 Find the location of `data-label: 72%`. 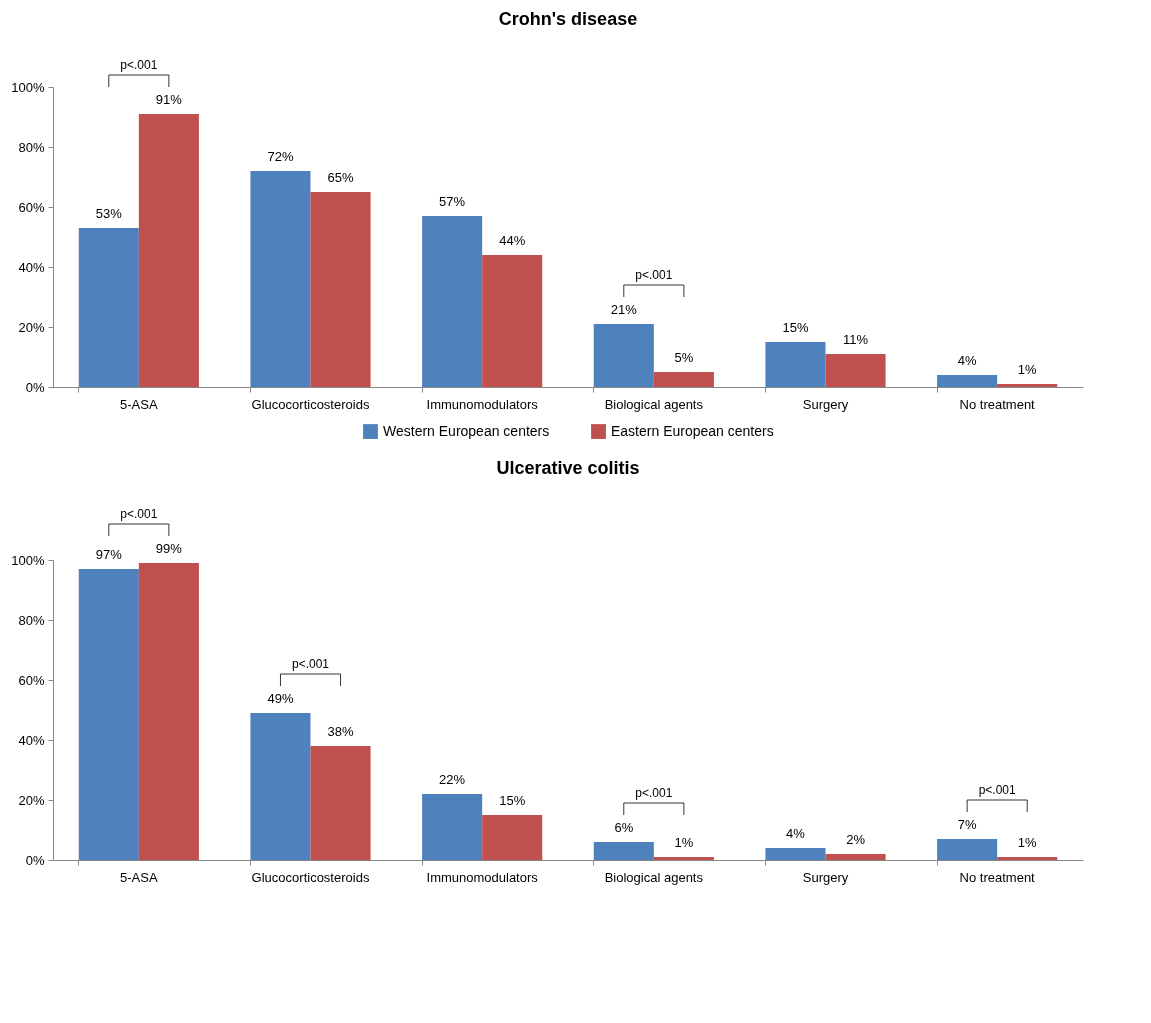

data-label: 72% is located at coordinates (280, 156).